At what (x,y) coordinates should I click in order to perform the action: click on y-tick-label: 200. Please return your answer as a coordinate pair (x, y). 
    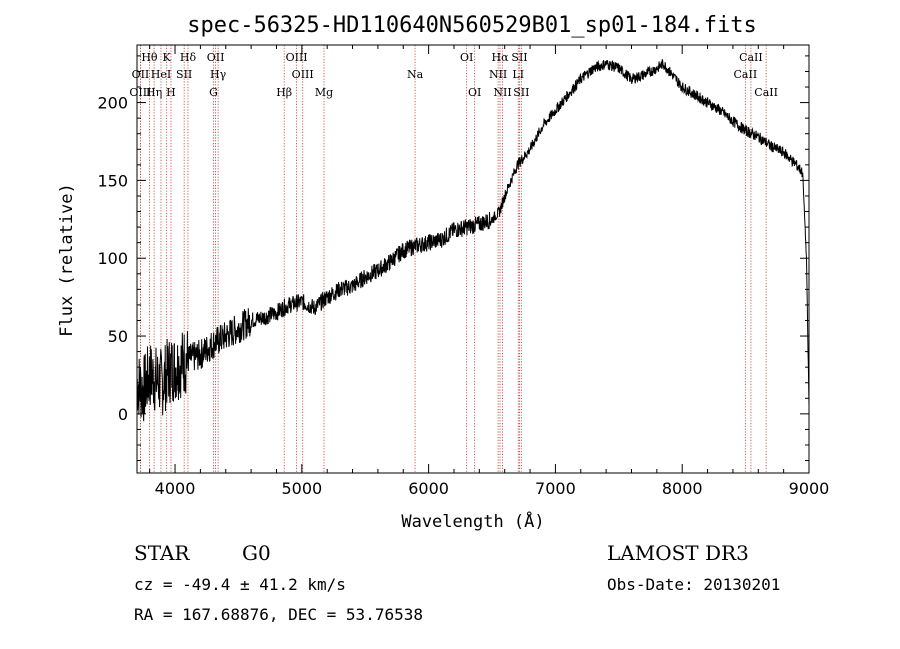
    Looking at the image, I should click on (112, 103).